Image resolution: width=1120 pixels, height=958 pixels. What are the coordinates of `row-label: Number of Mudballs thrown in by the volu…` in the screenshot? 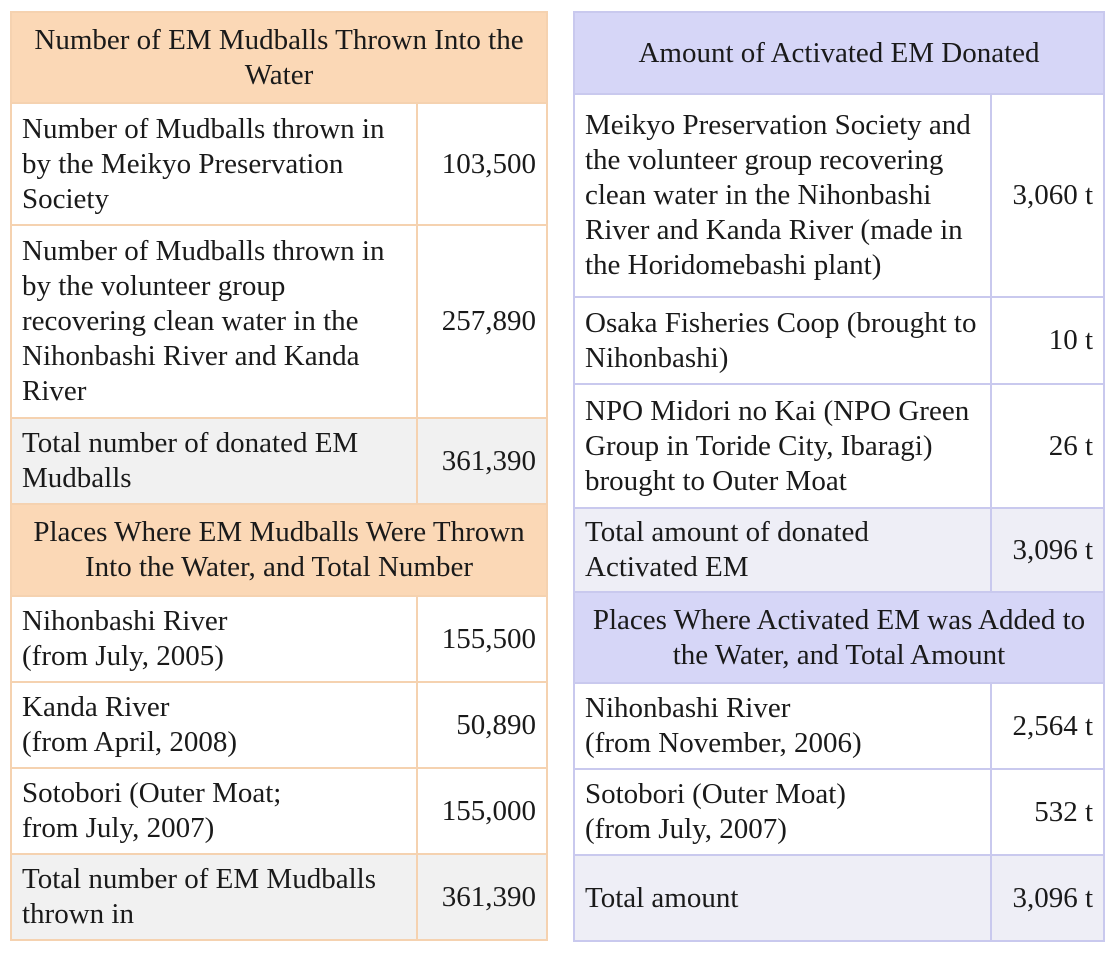 It's located at (214, 321).